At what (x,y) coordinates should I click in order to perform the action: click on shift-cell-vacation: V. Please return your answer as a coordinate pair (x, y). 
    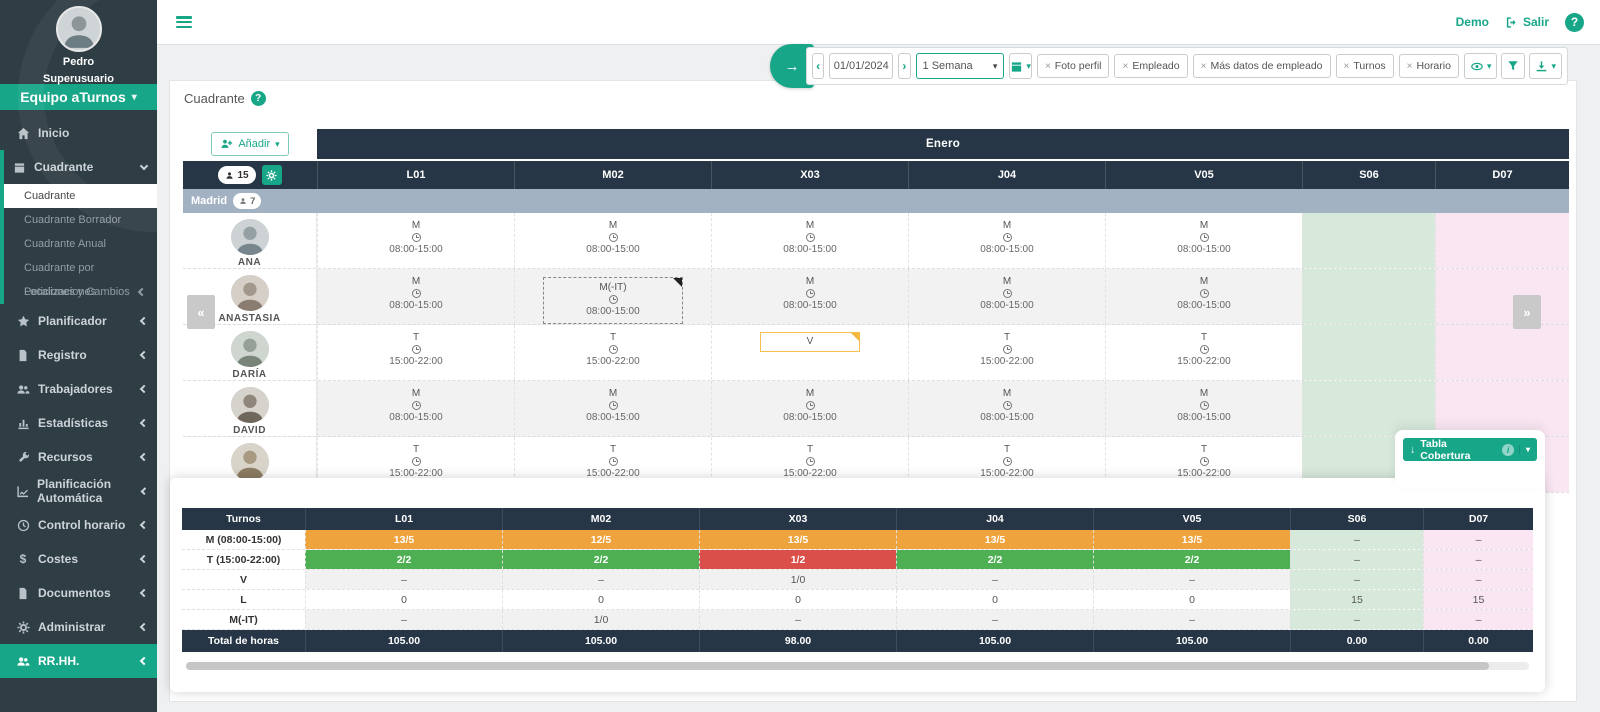
    Looking at the image, I should click on (809, 352).